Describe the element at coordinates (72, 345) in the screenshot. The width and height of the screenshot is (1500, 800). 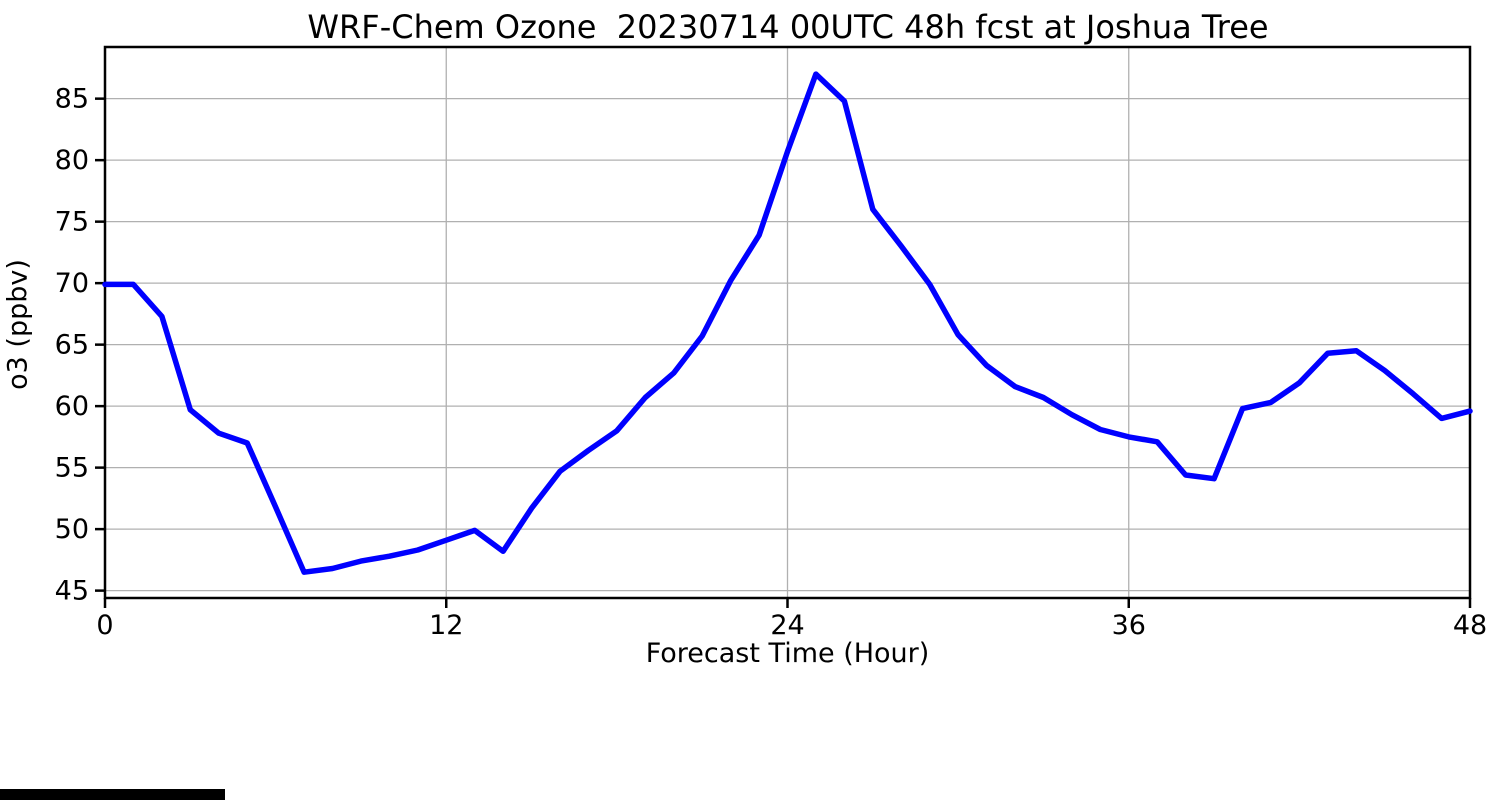
I see `y-tick-label: 65` at that location.